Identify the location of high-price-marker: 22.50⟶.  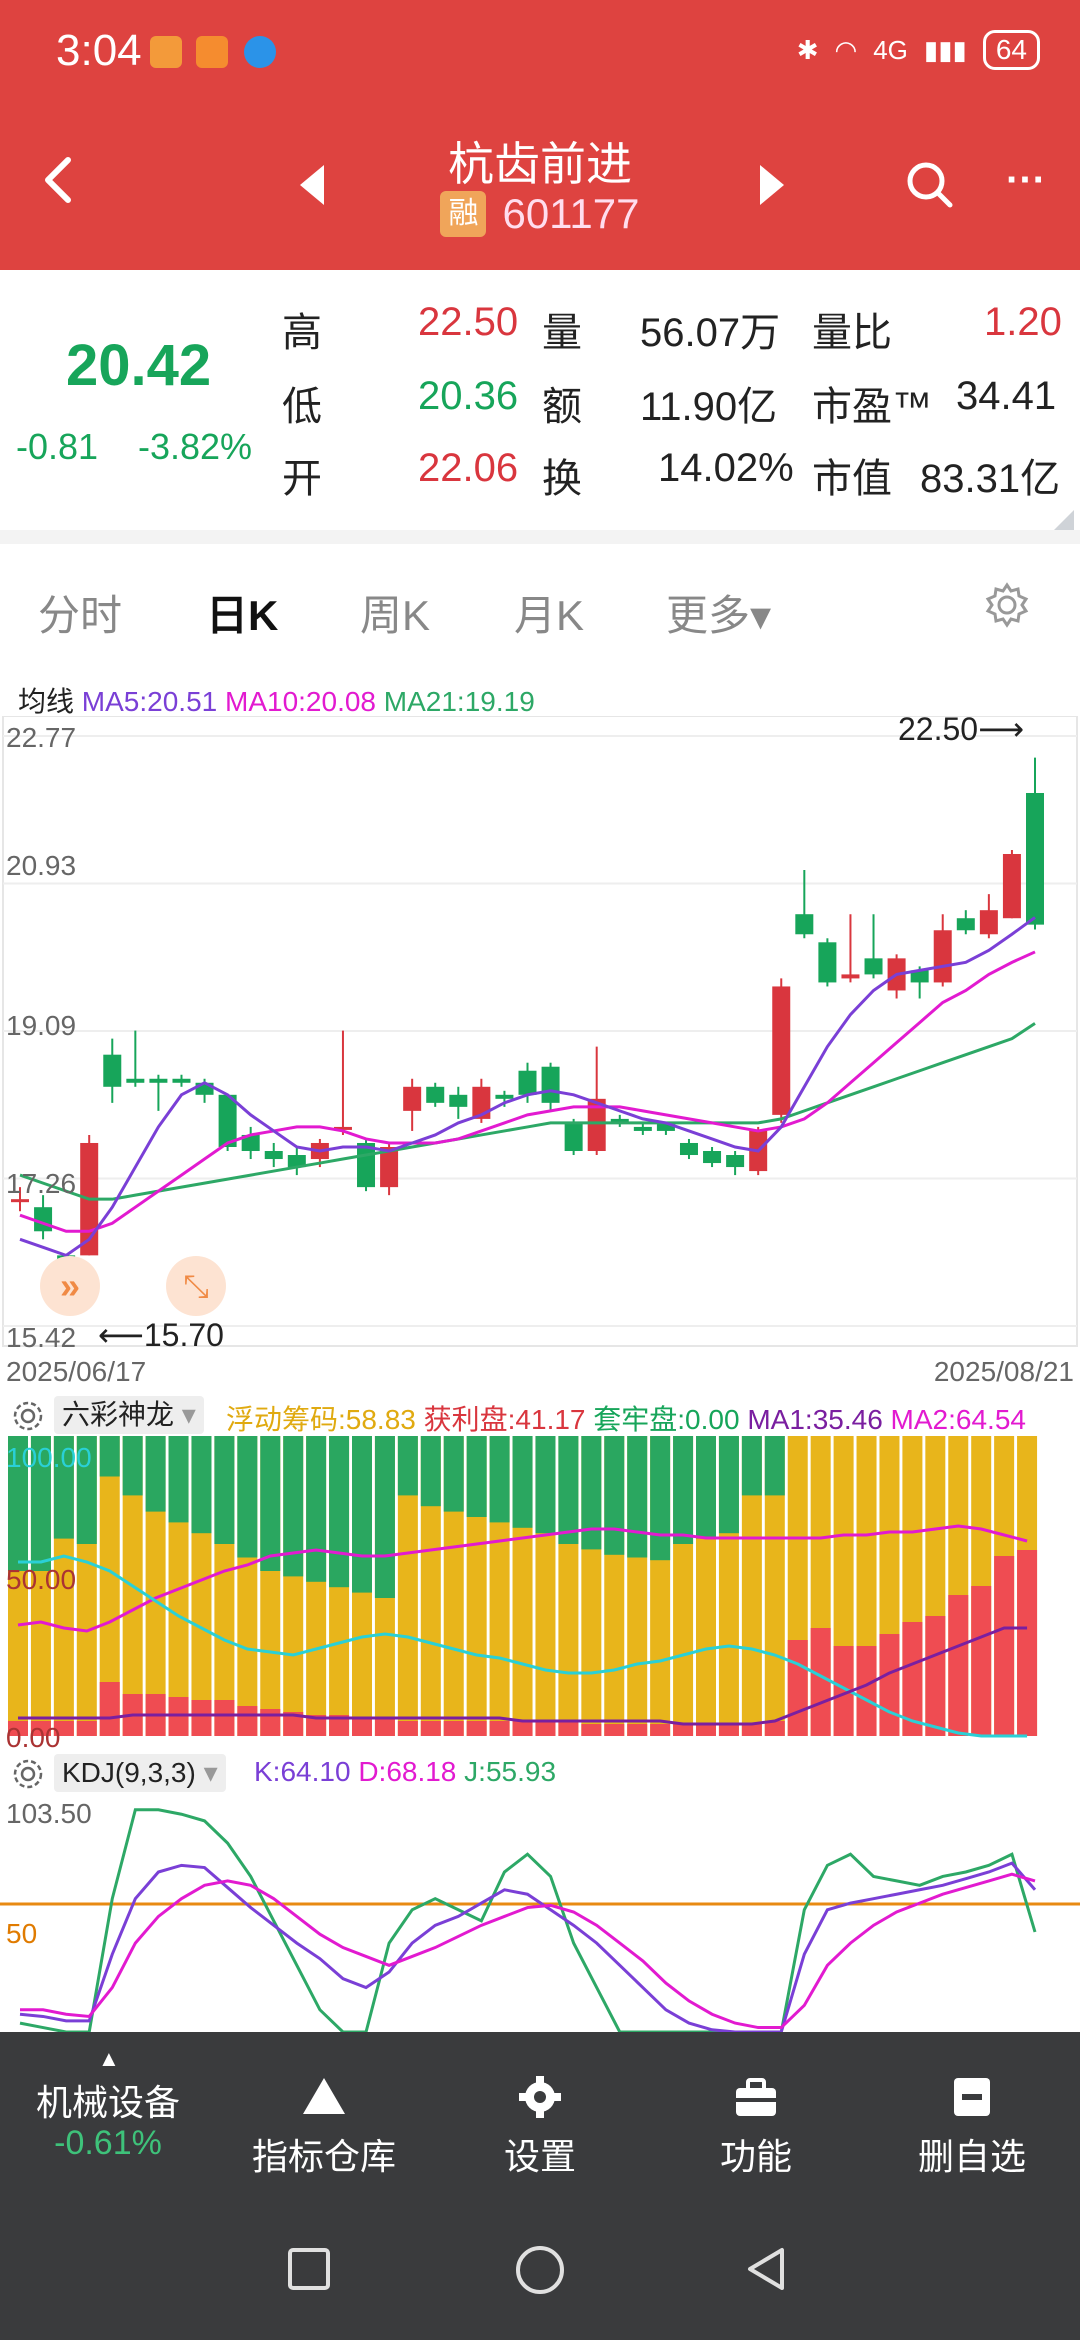
(961, 729).